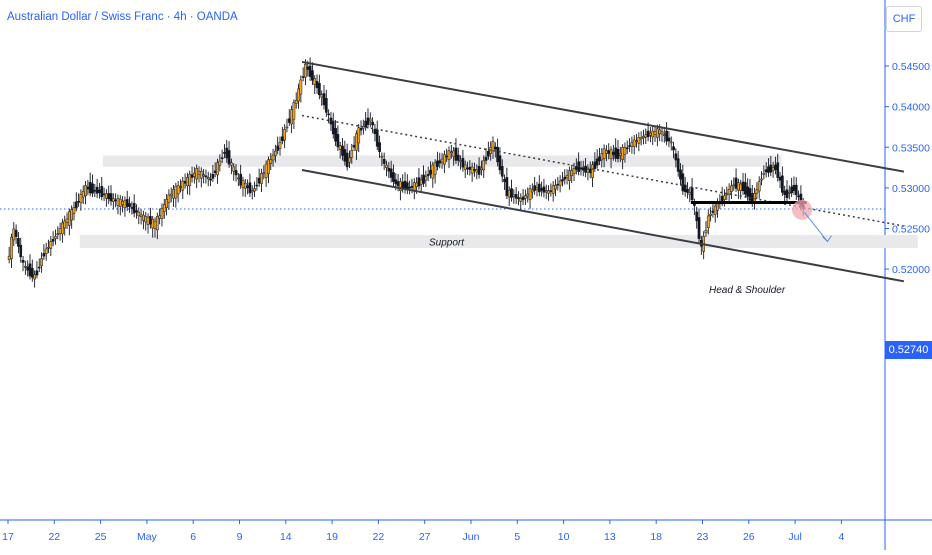 The width and height of the screenshot is (932, 555). What do you see at coordinates (54, 537) in the screenshot?
I see `x-tick-label: 22` at bounding box center [54, 537].